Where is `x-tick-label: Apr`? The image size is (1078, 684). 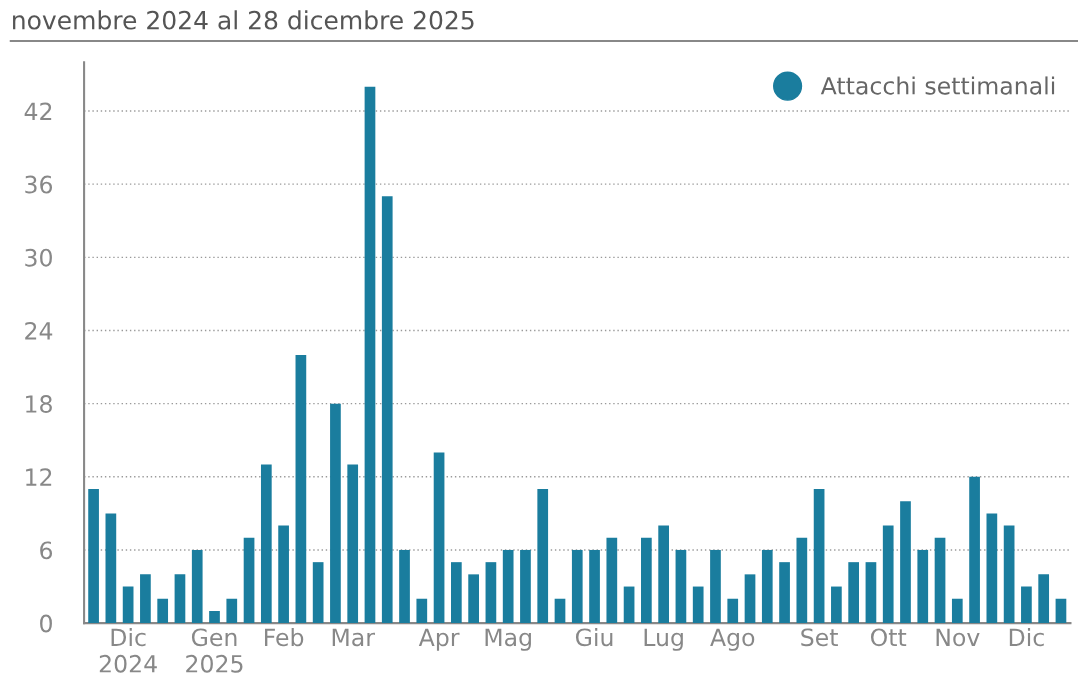 x-tick-label: Apr is located at coordinates (439, 639).